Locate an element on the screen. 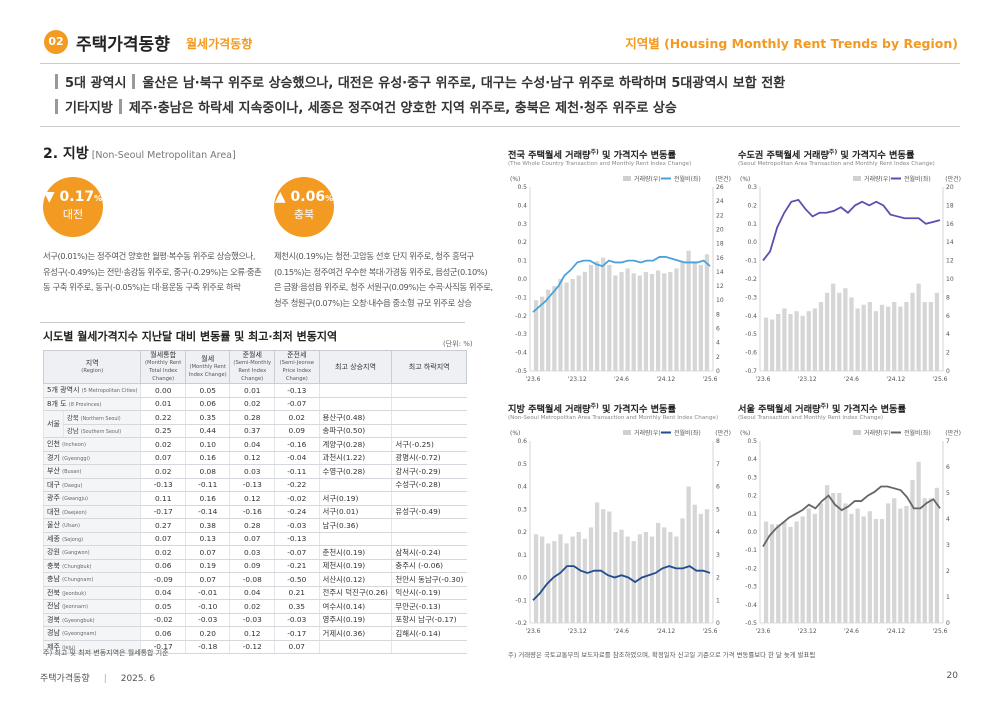 The height and width of the screenshot is (707, 1000). y-tick-label: 0.1 is located at coordinates (522, 261).